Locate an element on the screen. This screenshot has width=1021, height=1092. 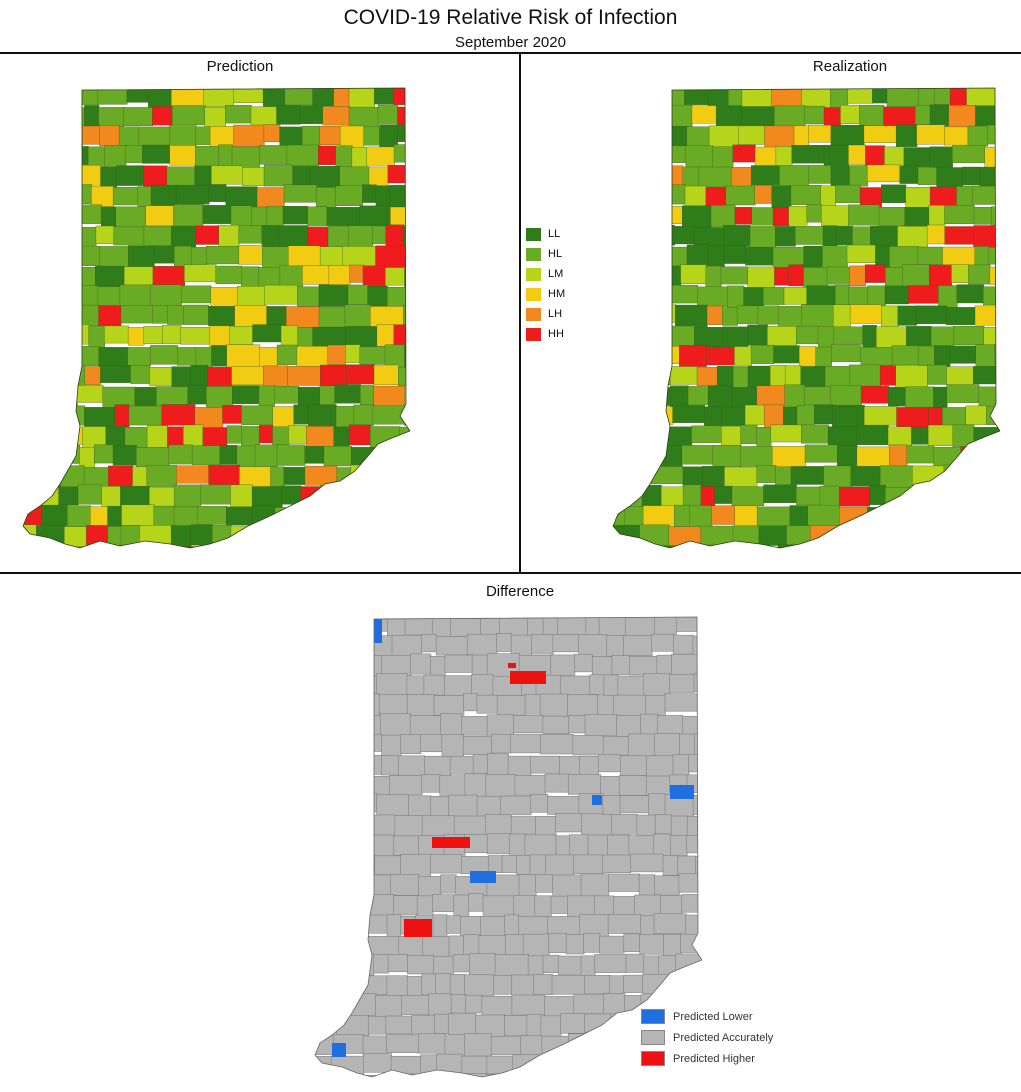
legend-swatch is located at coordinates (653, 1058).